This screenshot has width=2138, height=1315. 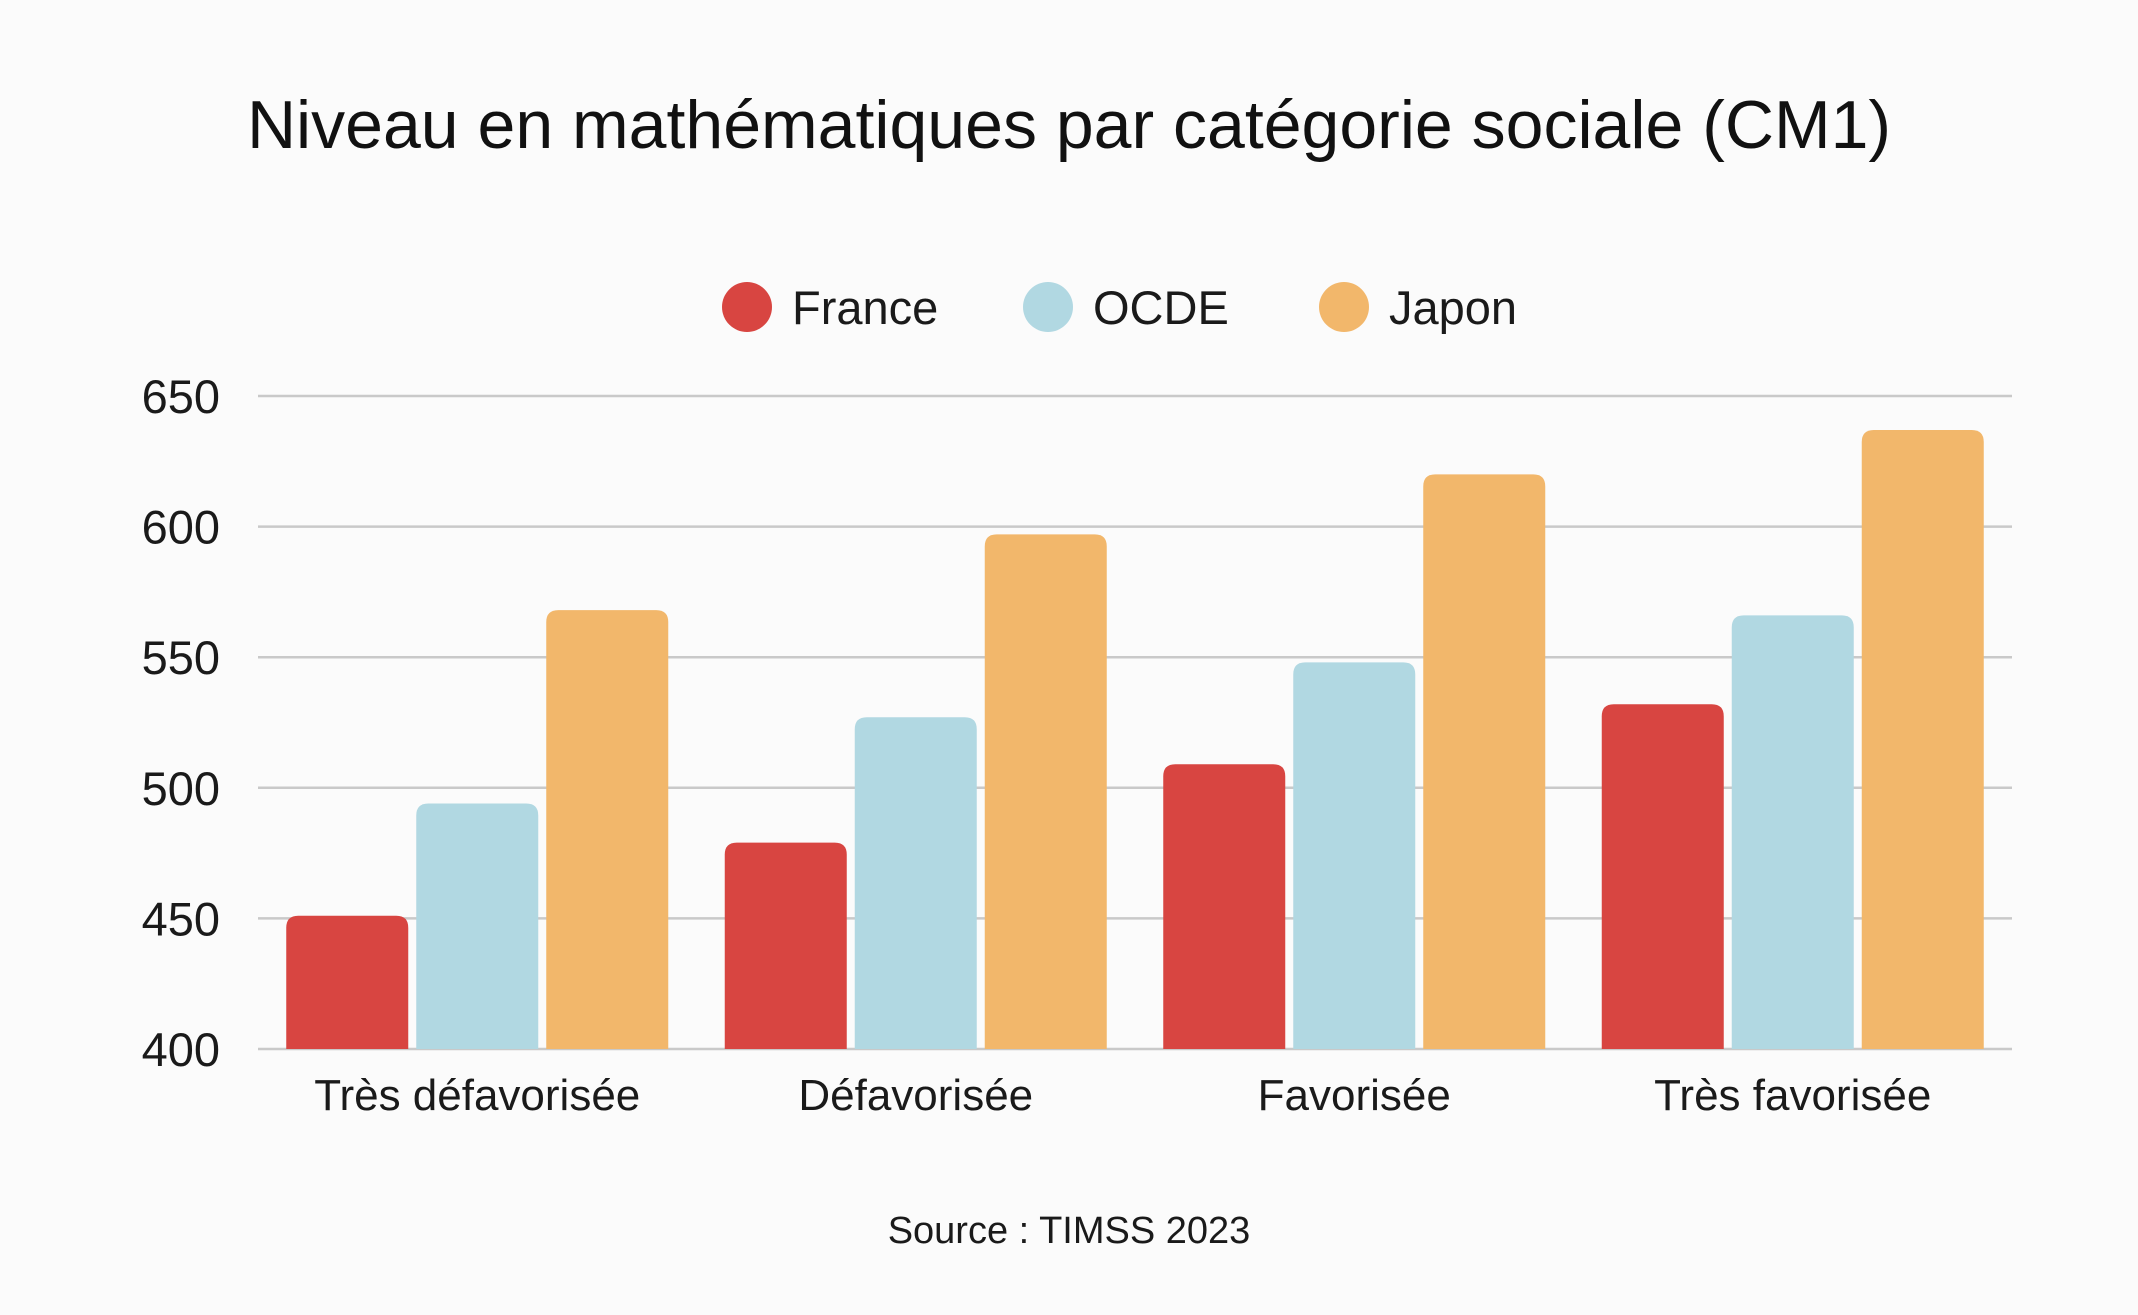 I want to click on y-tick-label: 500, so click(x=181, y=788).